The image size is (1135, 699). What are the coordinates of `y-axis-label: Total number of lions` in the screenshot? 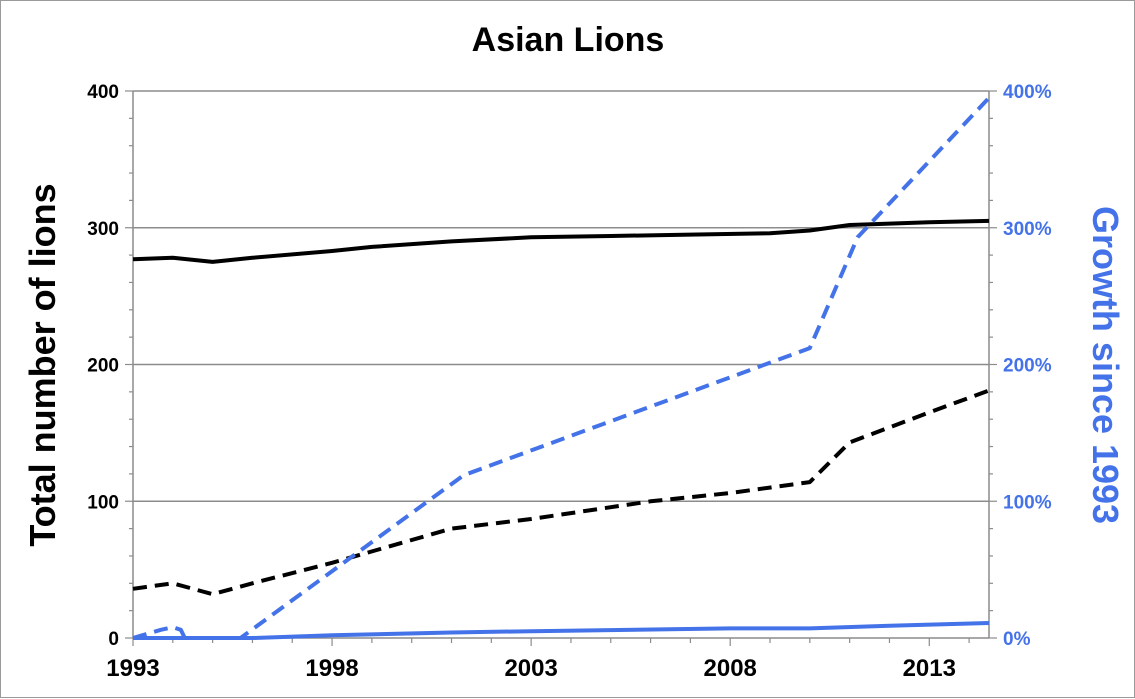 It's located at (42, 364).